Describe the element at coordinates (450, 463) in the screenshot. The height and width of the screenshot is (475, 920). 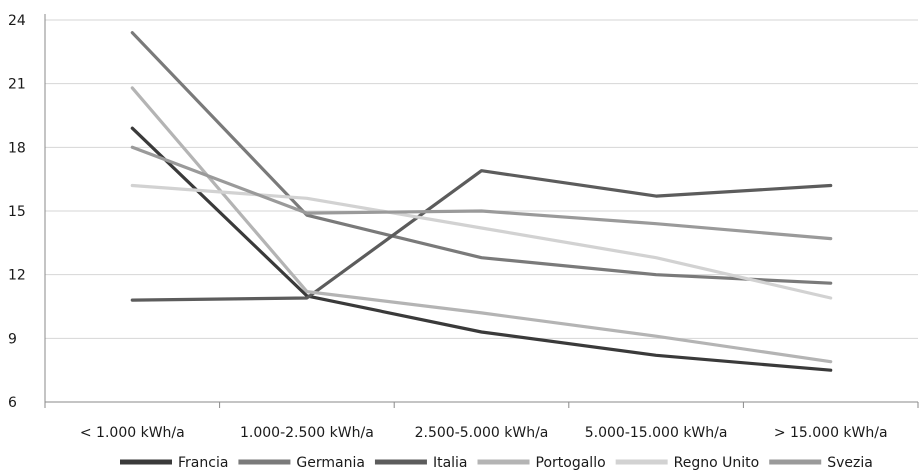
I see `legend-label-italia: Italia` at that location.